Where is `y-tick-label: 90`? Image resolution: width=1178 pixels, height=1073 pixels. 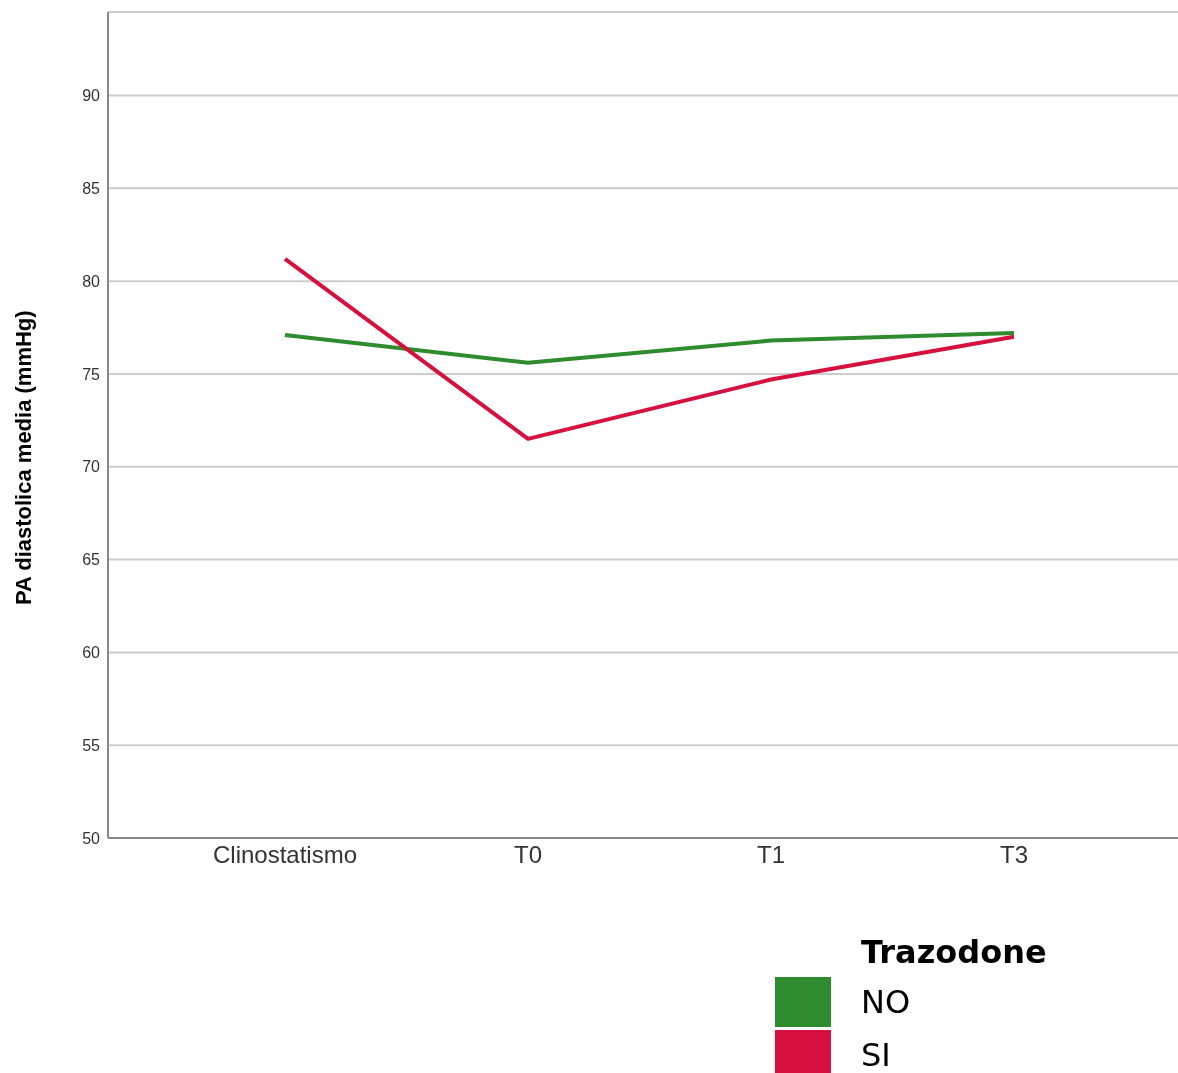
y-tick-label: 90 is located at coordinates (91, 96).